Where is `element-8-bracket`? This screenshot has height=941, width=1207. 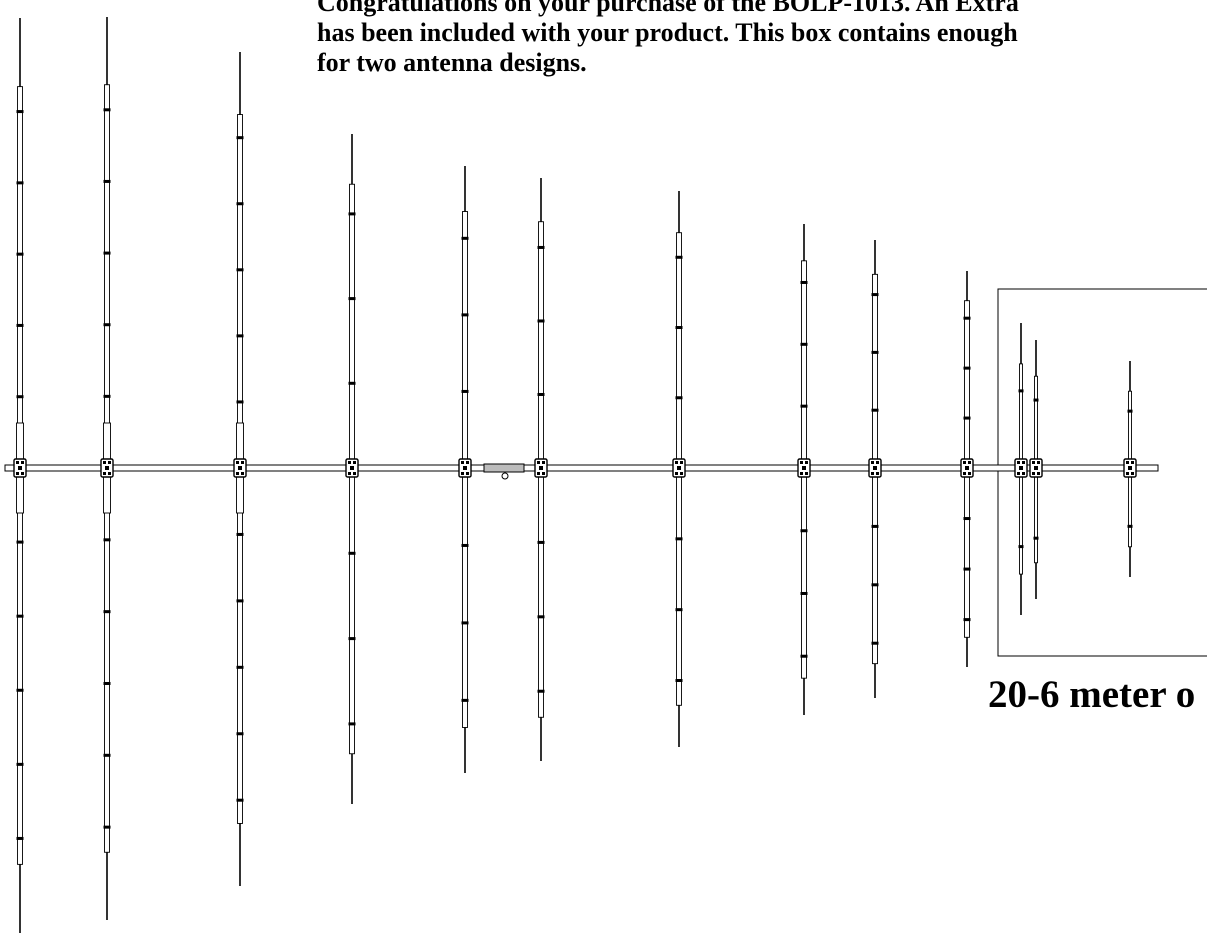
element-8-bracket is located at coordinates (804, 468).